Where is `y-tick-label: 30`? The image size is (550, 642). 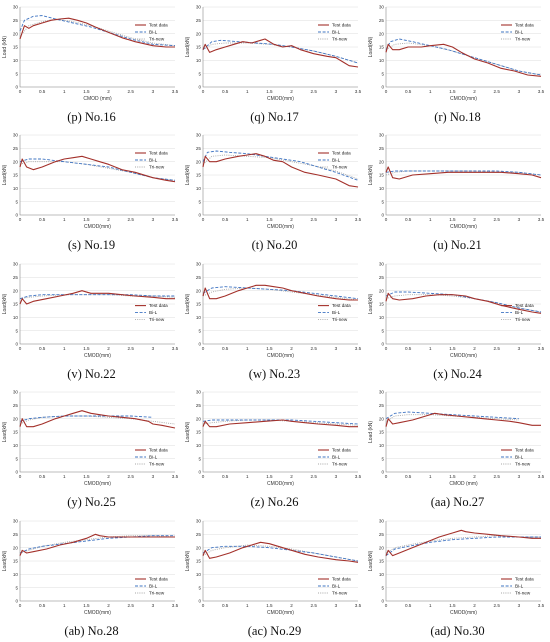 y-tick-label: 30 is located at coordinates (382, 135).